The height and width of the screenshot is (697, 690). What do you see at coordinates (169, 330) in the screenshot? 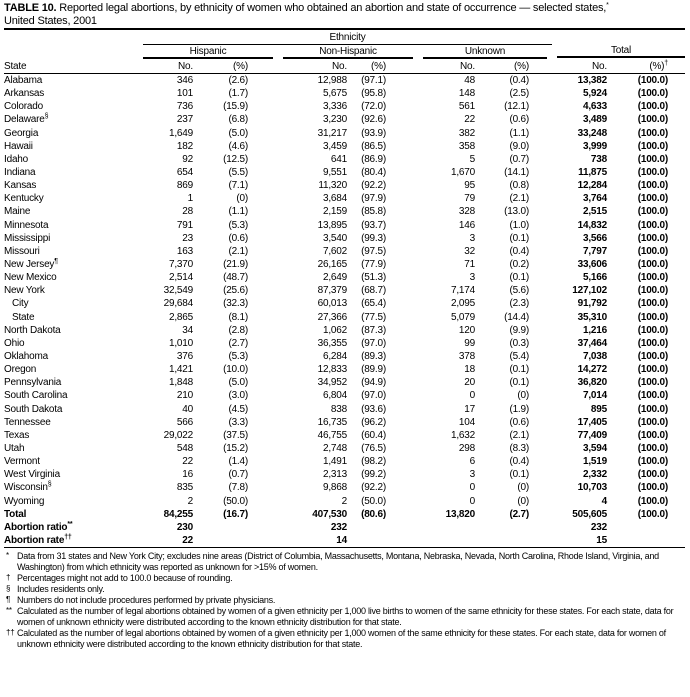
I see `cell-hispanic-no: 34` at bounding box center [169, 330].